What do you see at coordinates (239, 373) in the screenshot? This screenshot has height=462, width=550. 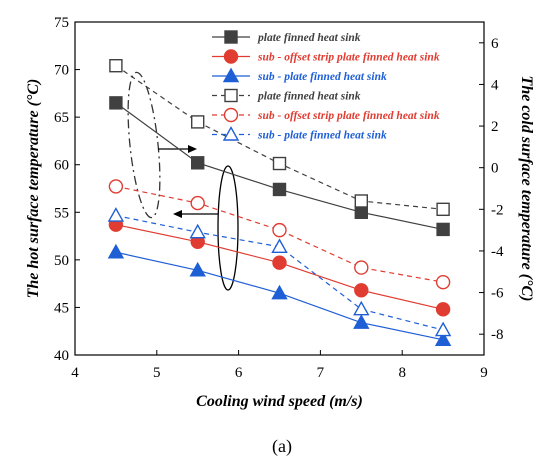 I see `x-tick-label: 6` at bounding box center [239, 373].